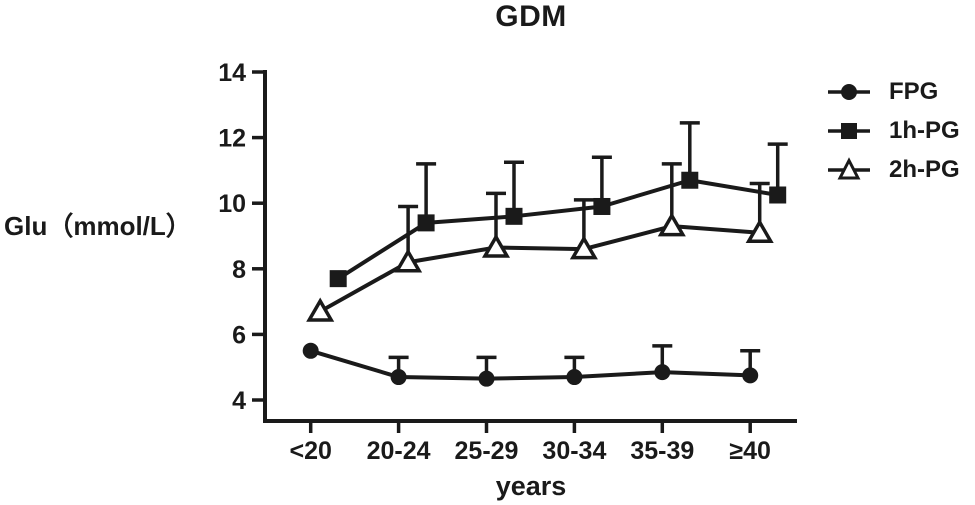  What do you see at coordinates (924, 169) in the screenshot?
I see `legend-label-2hpg: 2h-PG` at bounding box center [924, 169].